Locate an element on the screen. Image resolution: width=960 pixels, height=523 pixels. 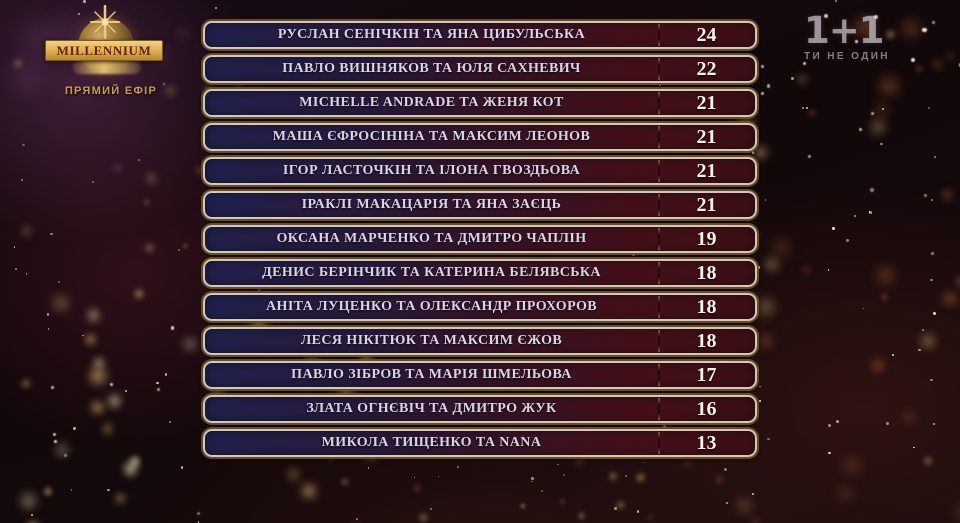
score-row: ДЕНИС БЕРІНЧИК ТА КАТЕРИНА БЕЛЯВСЬКА 18 is located at coordinates (480, 273).